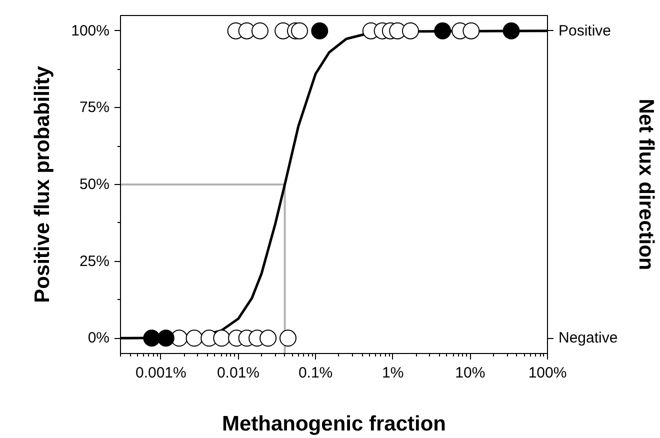  I want to click on y-tick-label: 100%, so click(90, 31).